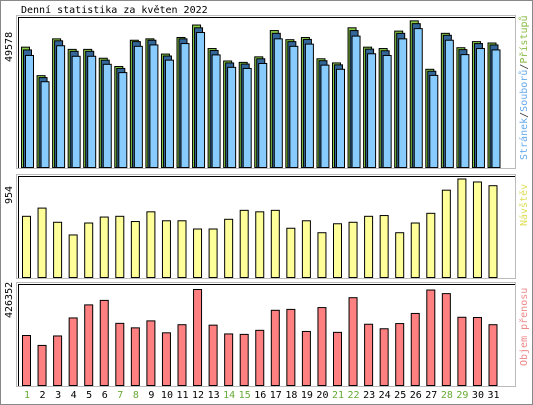 Image resolution: width=533 pixels, height=405 pixels. I want to click on top-side-label: Stránek/Souborů/Přístupů, so click(524, 87).